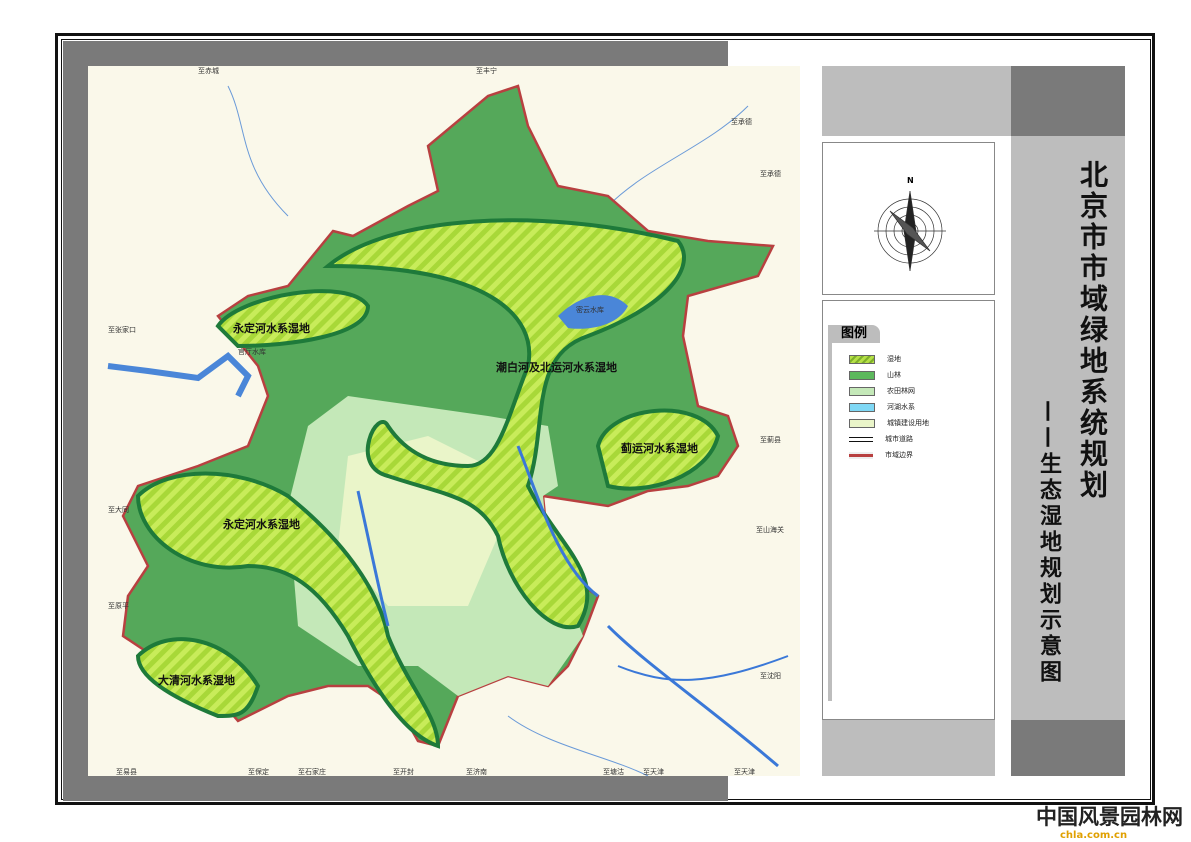 The width and height of the screenshot is (1191, 842). What do you see at coordinates (1048, 543) in the screenshot?
I see `map-subtitle: ——生态湿地规划示意图` at bounding box center [1048, 543].